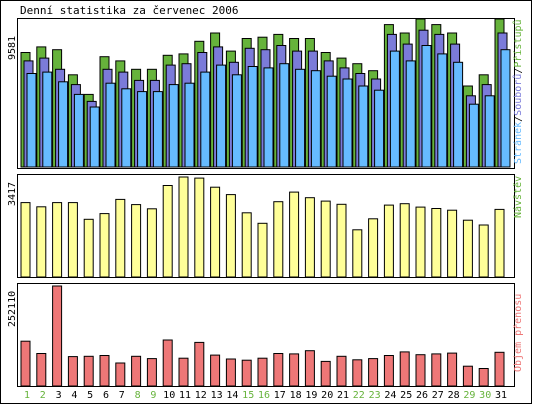  I want to click on day-label-4: 4, so click(74, 395).